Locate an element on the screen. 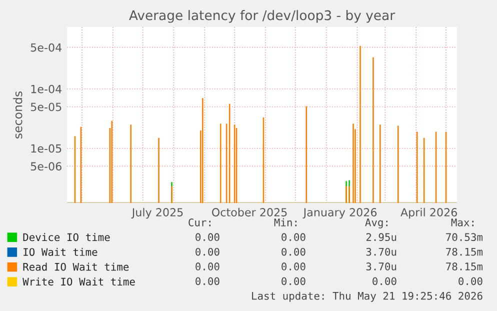 This screenshot has height=311, width=497. legend-label: Read IO Wait time is located at coordinates (76, 266).